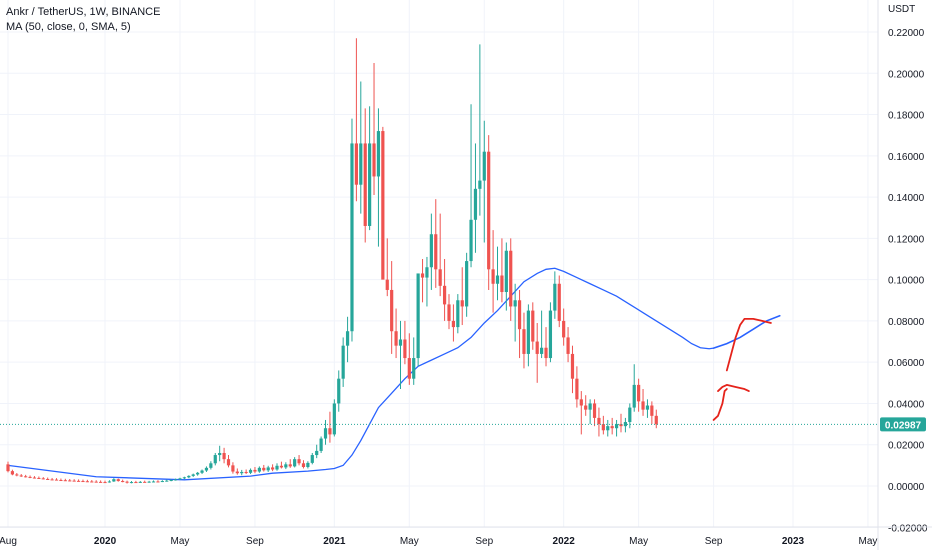 This screenshot has height=550, width=932. Describe the element at coordinates (902, 9) in the screenshot. I see `currency-unit: USDT` at that location.